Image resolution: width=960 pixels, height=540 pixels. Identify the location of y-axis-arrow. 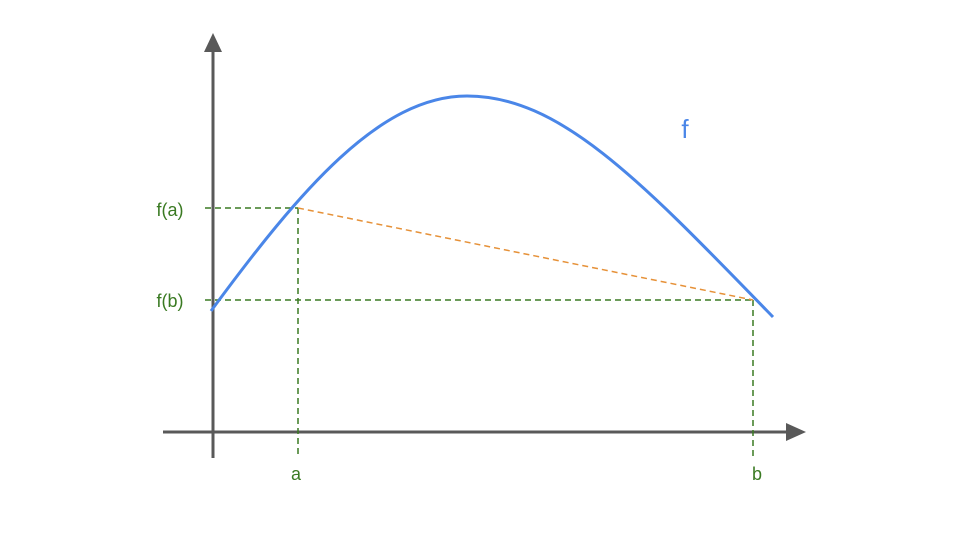
(213, 42).